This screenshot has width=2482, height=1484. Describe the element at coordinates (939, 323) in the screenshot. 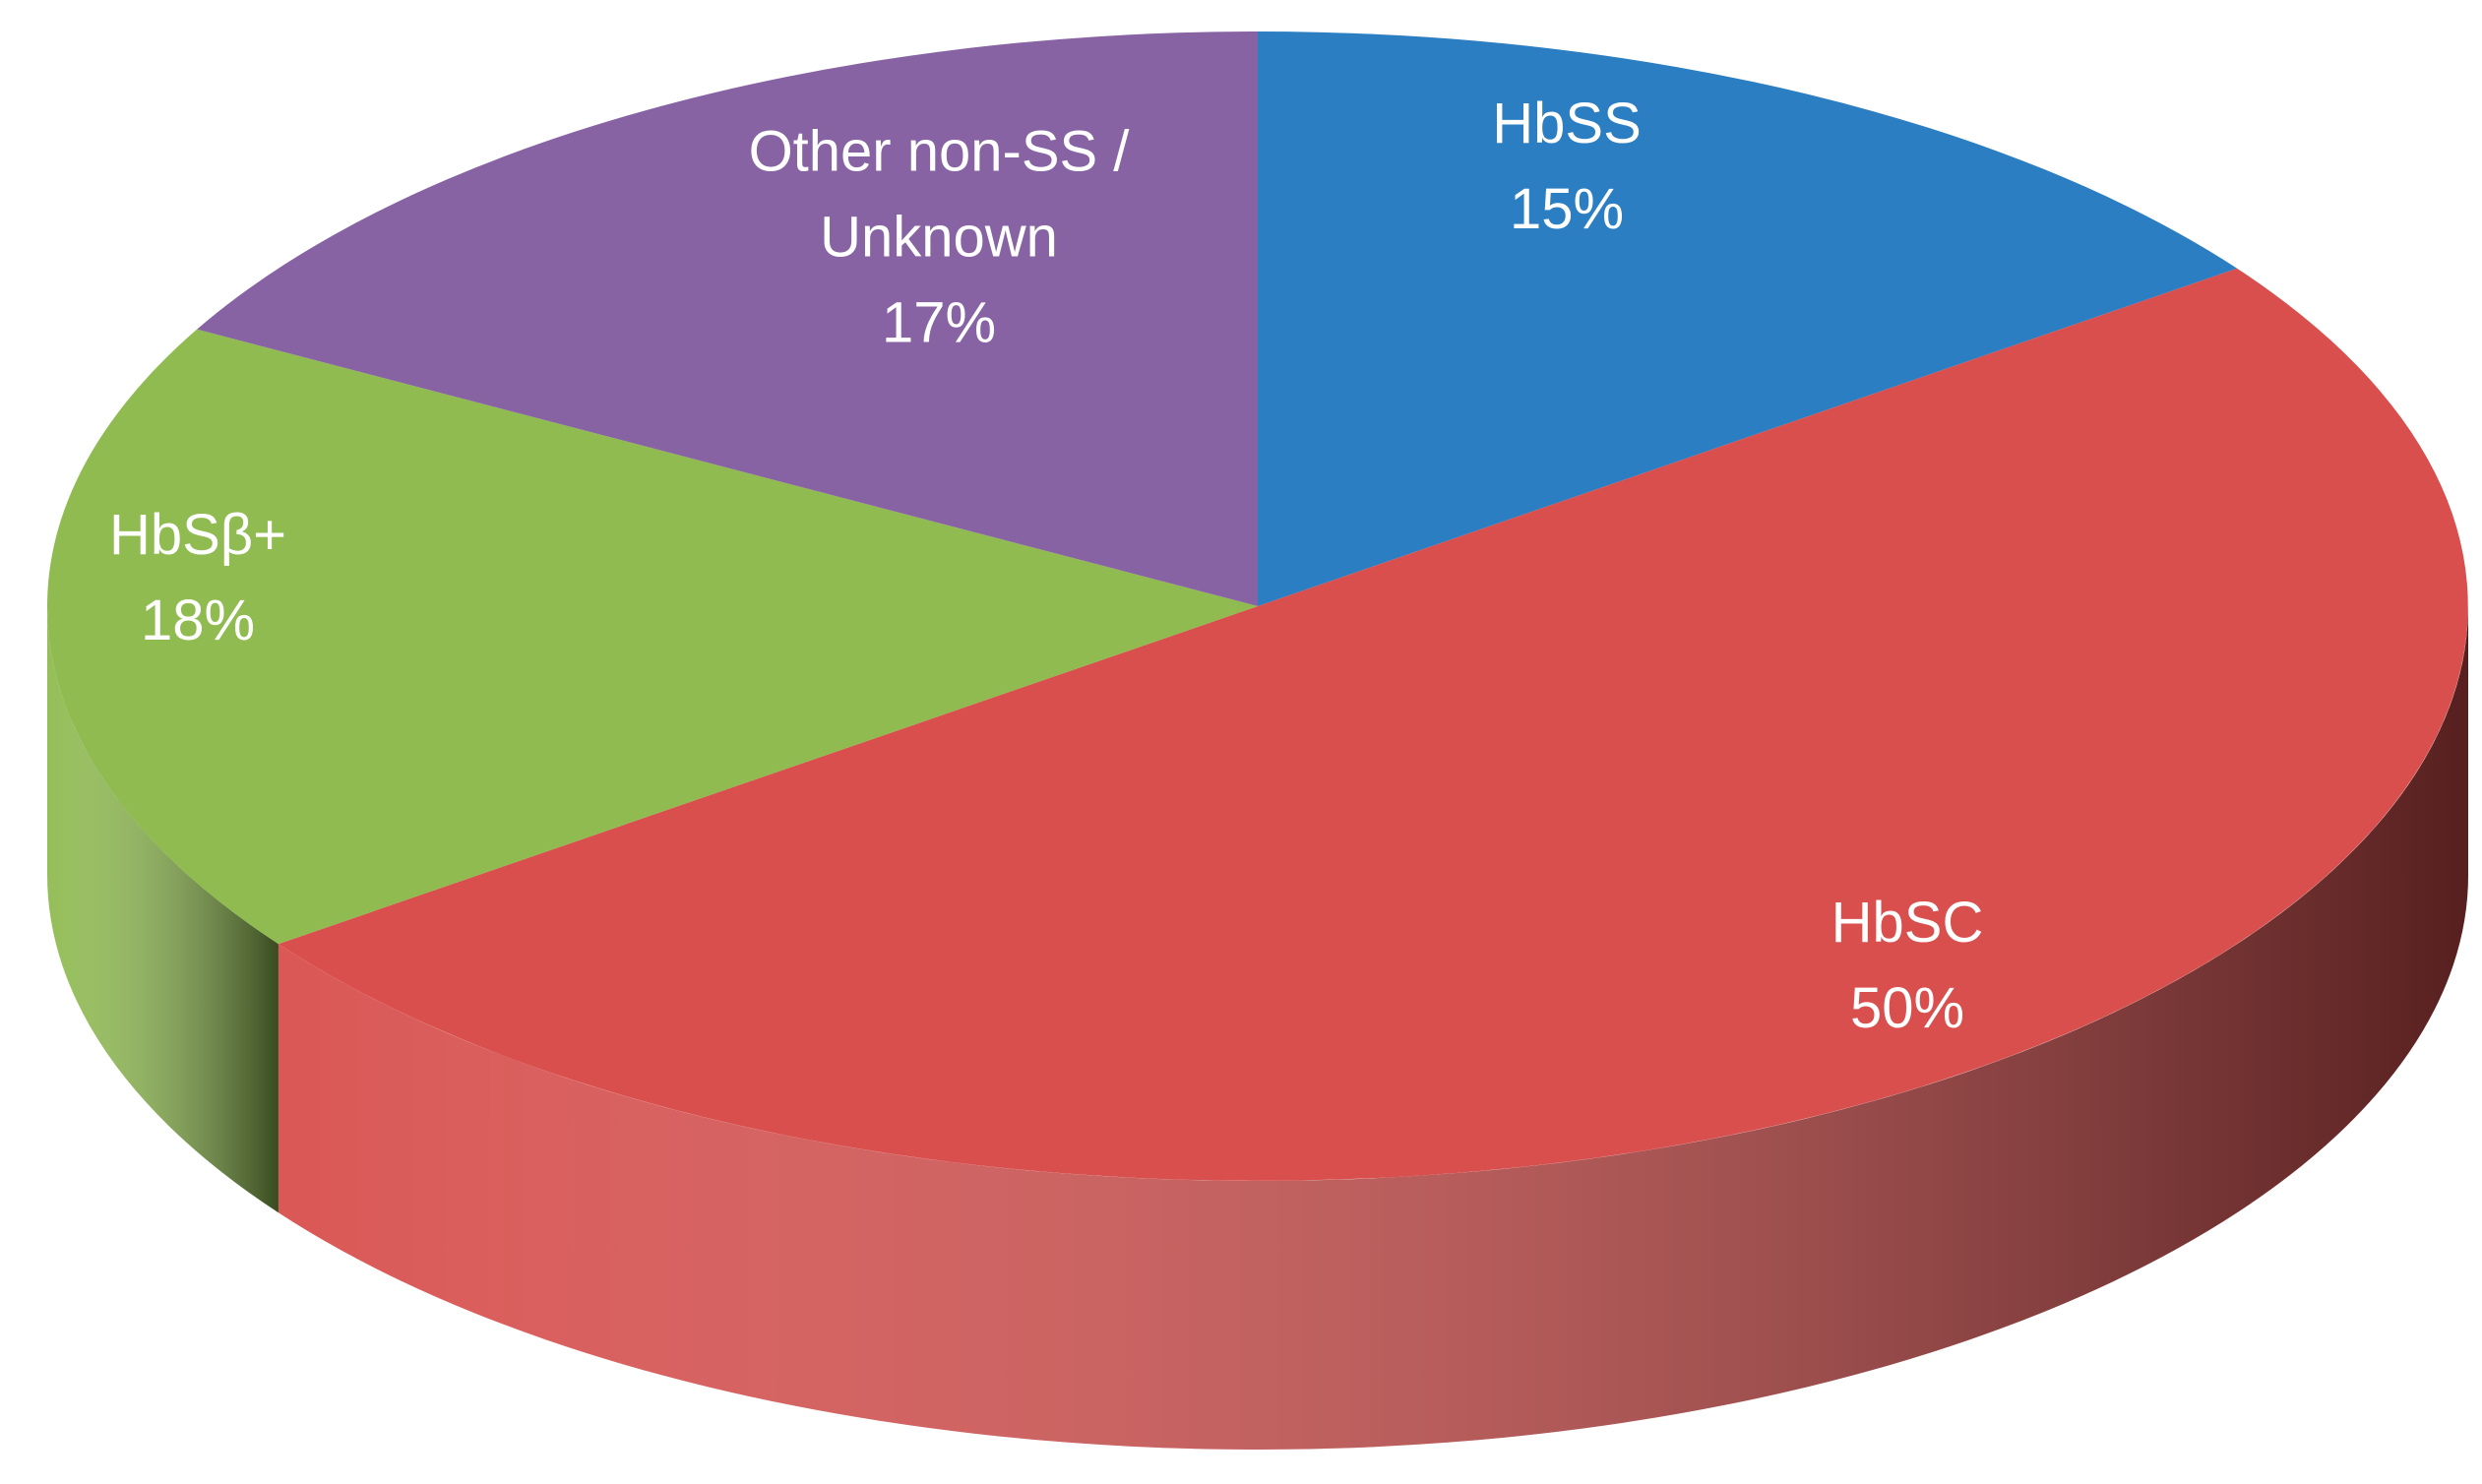

I see `value-label: 17%` at that location.